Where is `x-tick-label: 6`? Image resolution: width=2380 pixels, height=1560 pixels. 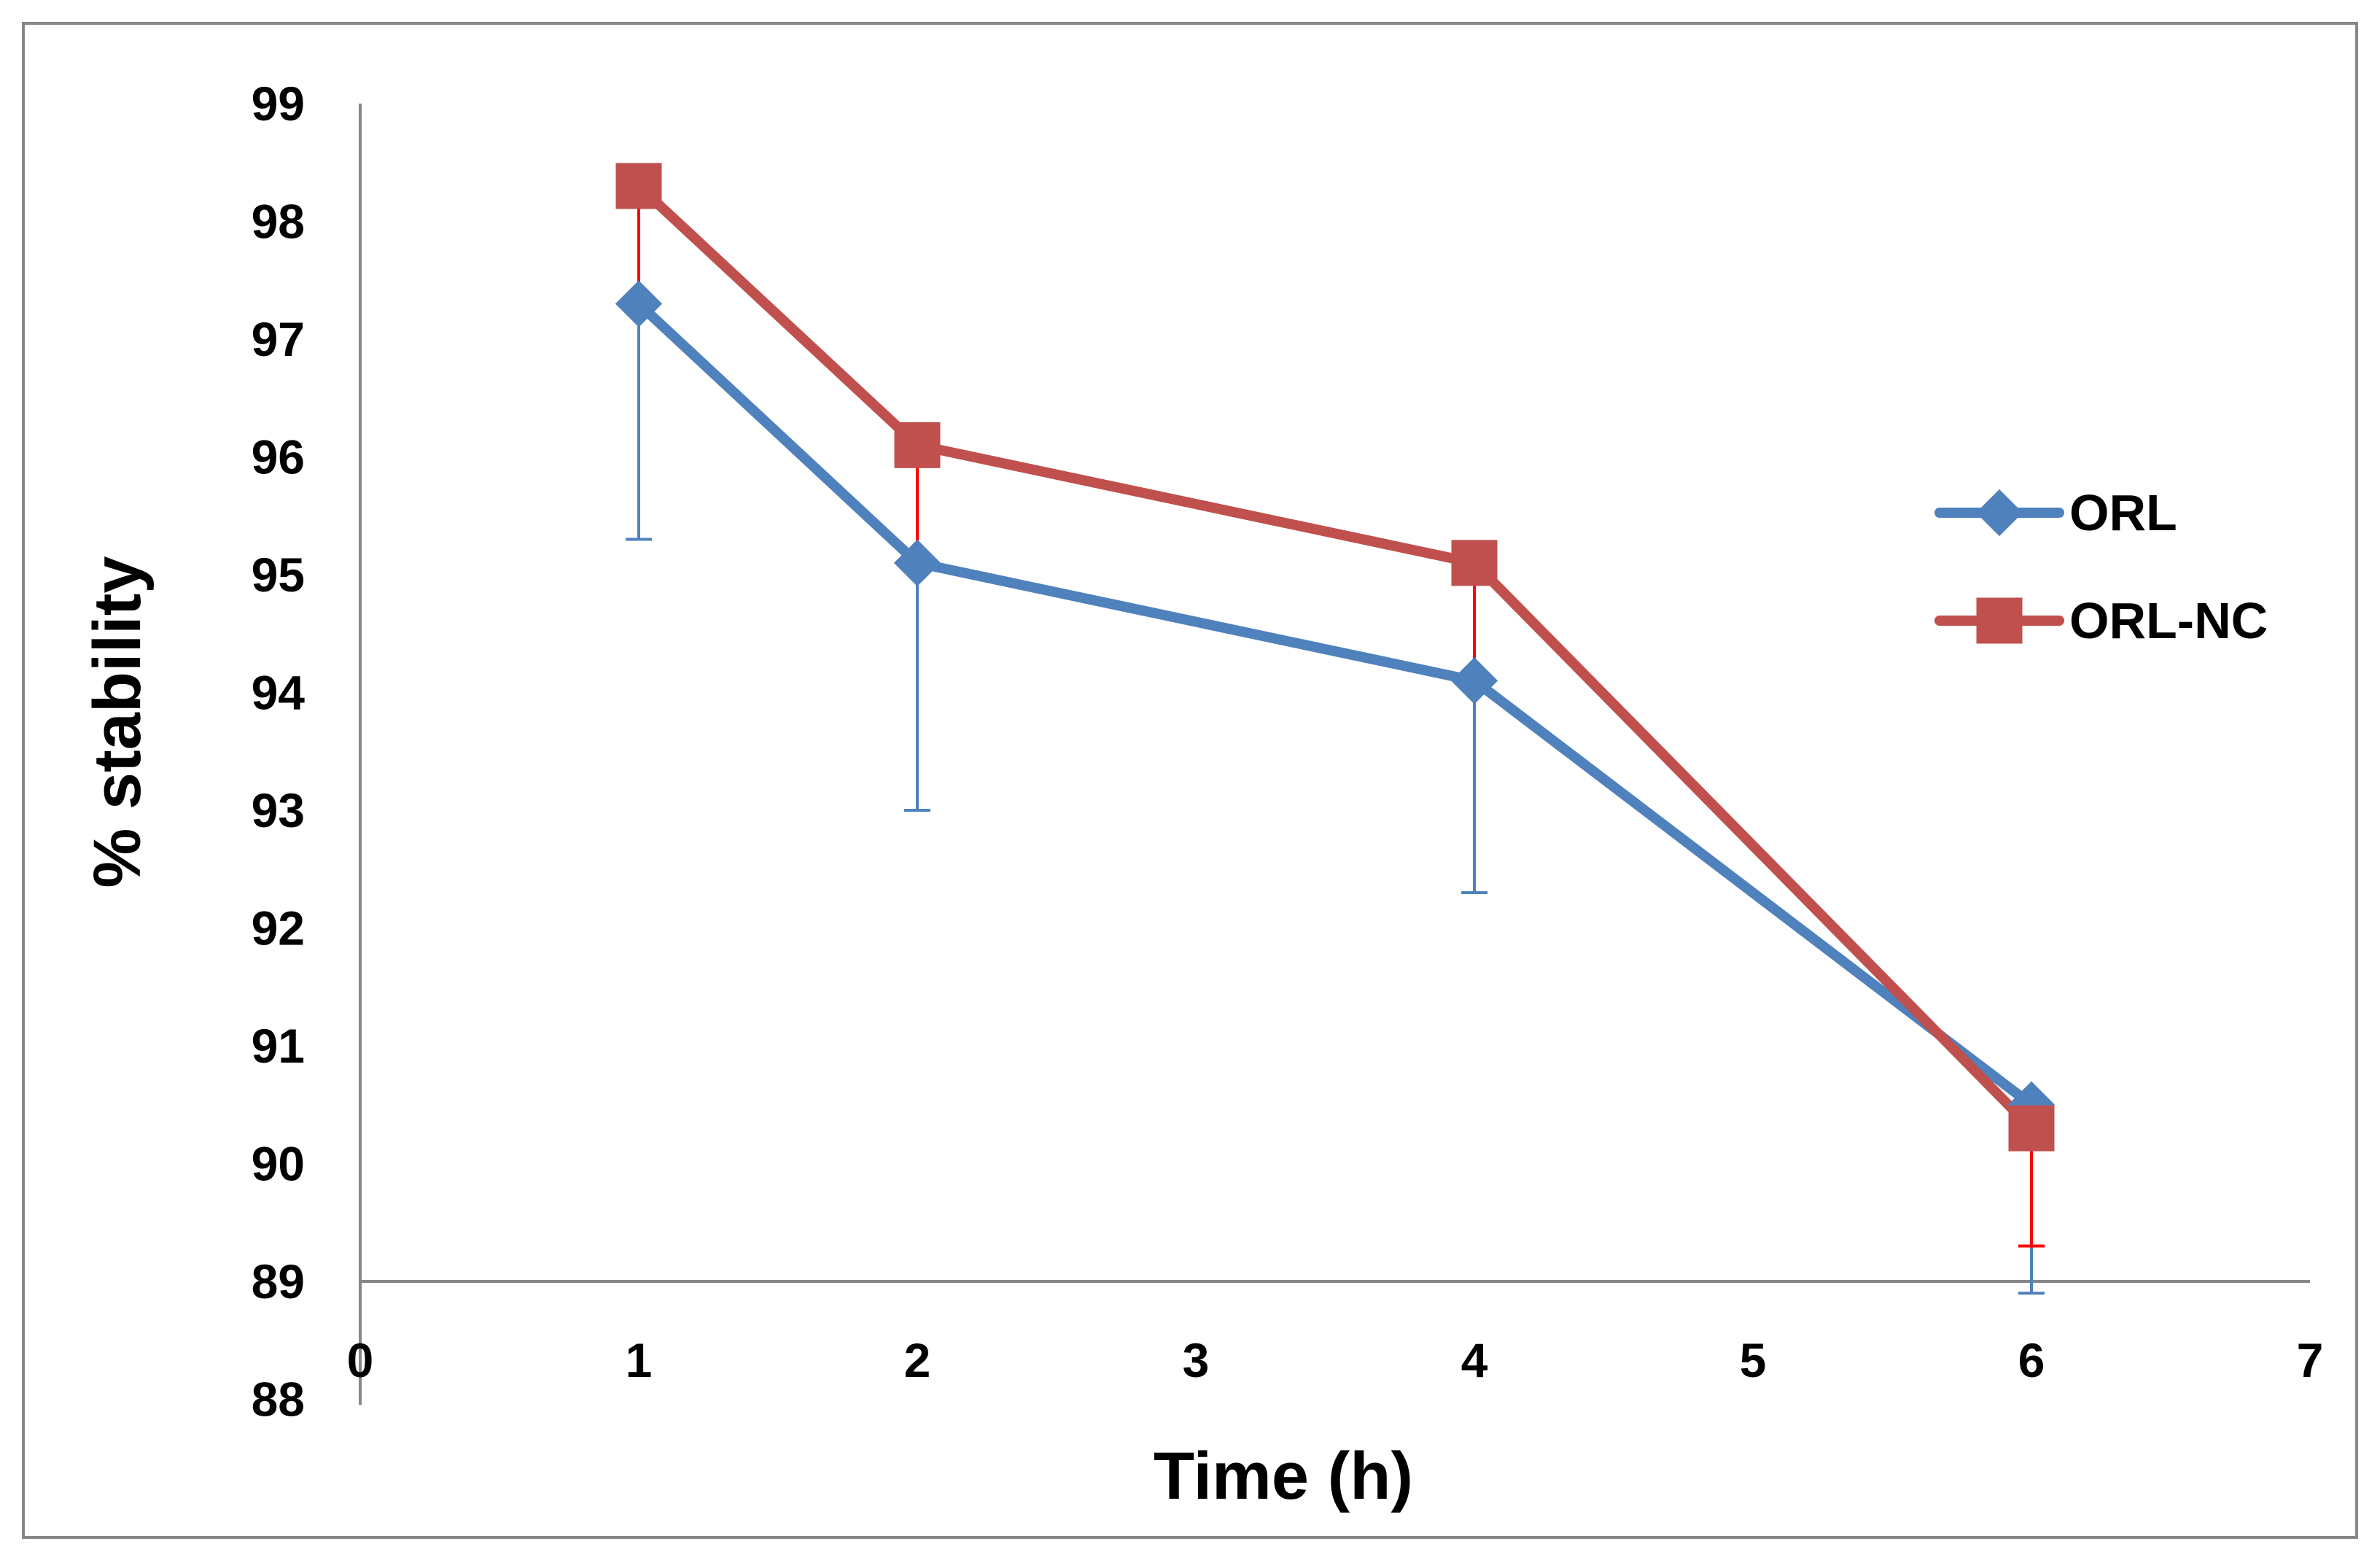
x-tick-label: 6 is located at coordinates (2031, 1360).